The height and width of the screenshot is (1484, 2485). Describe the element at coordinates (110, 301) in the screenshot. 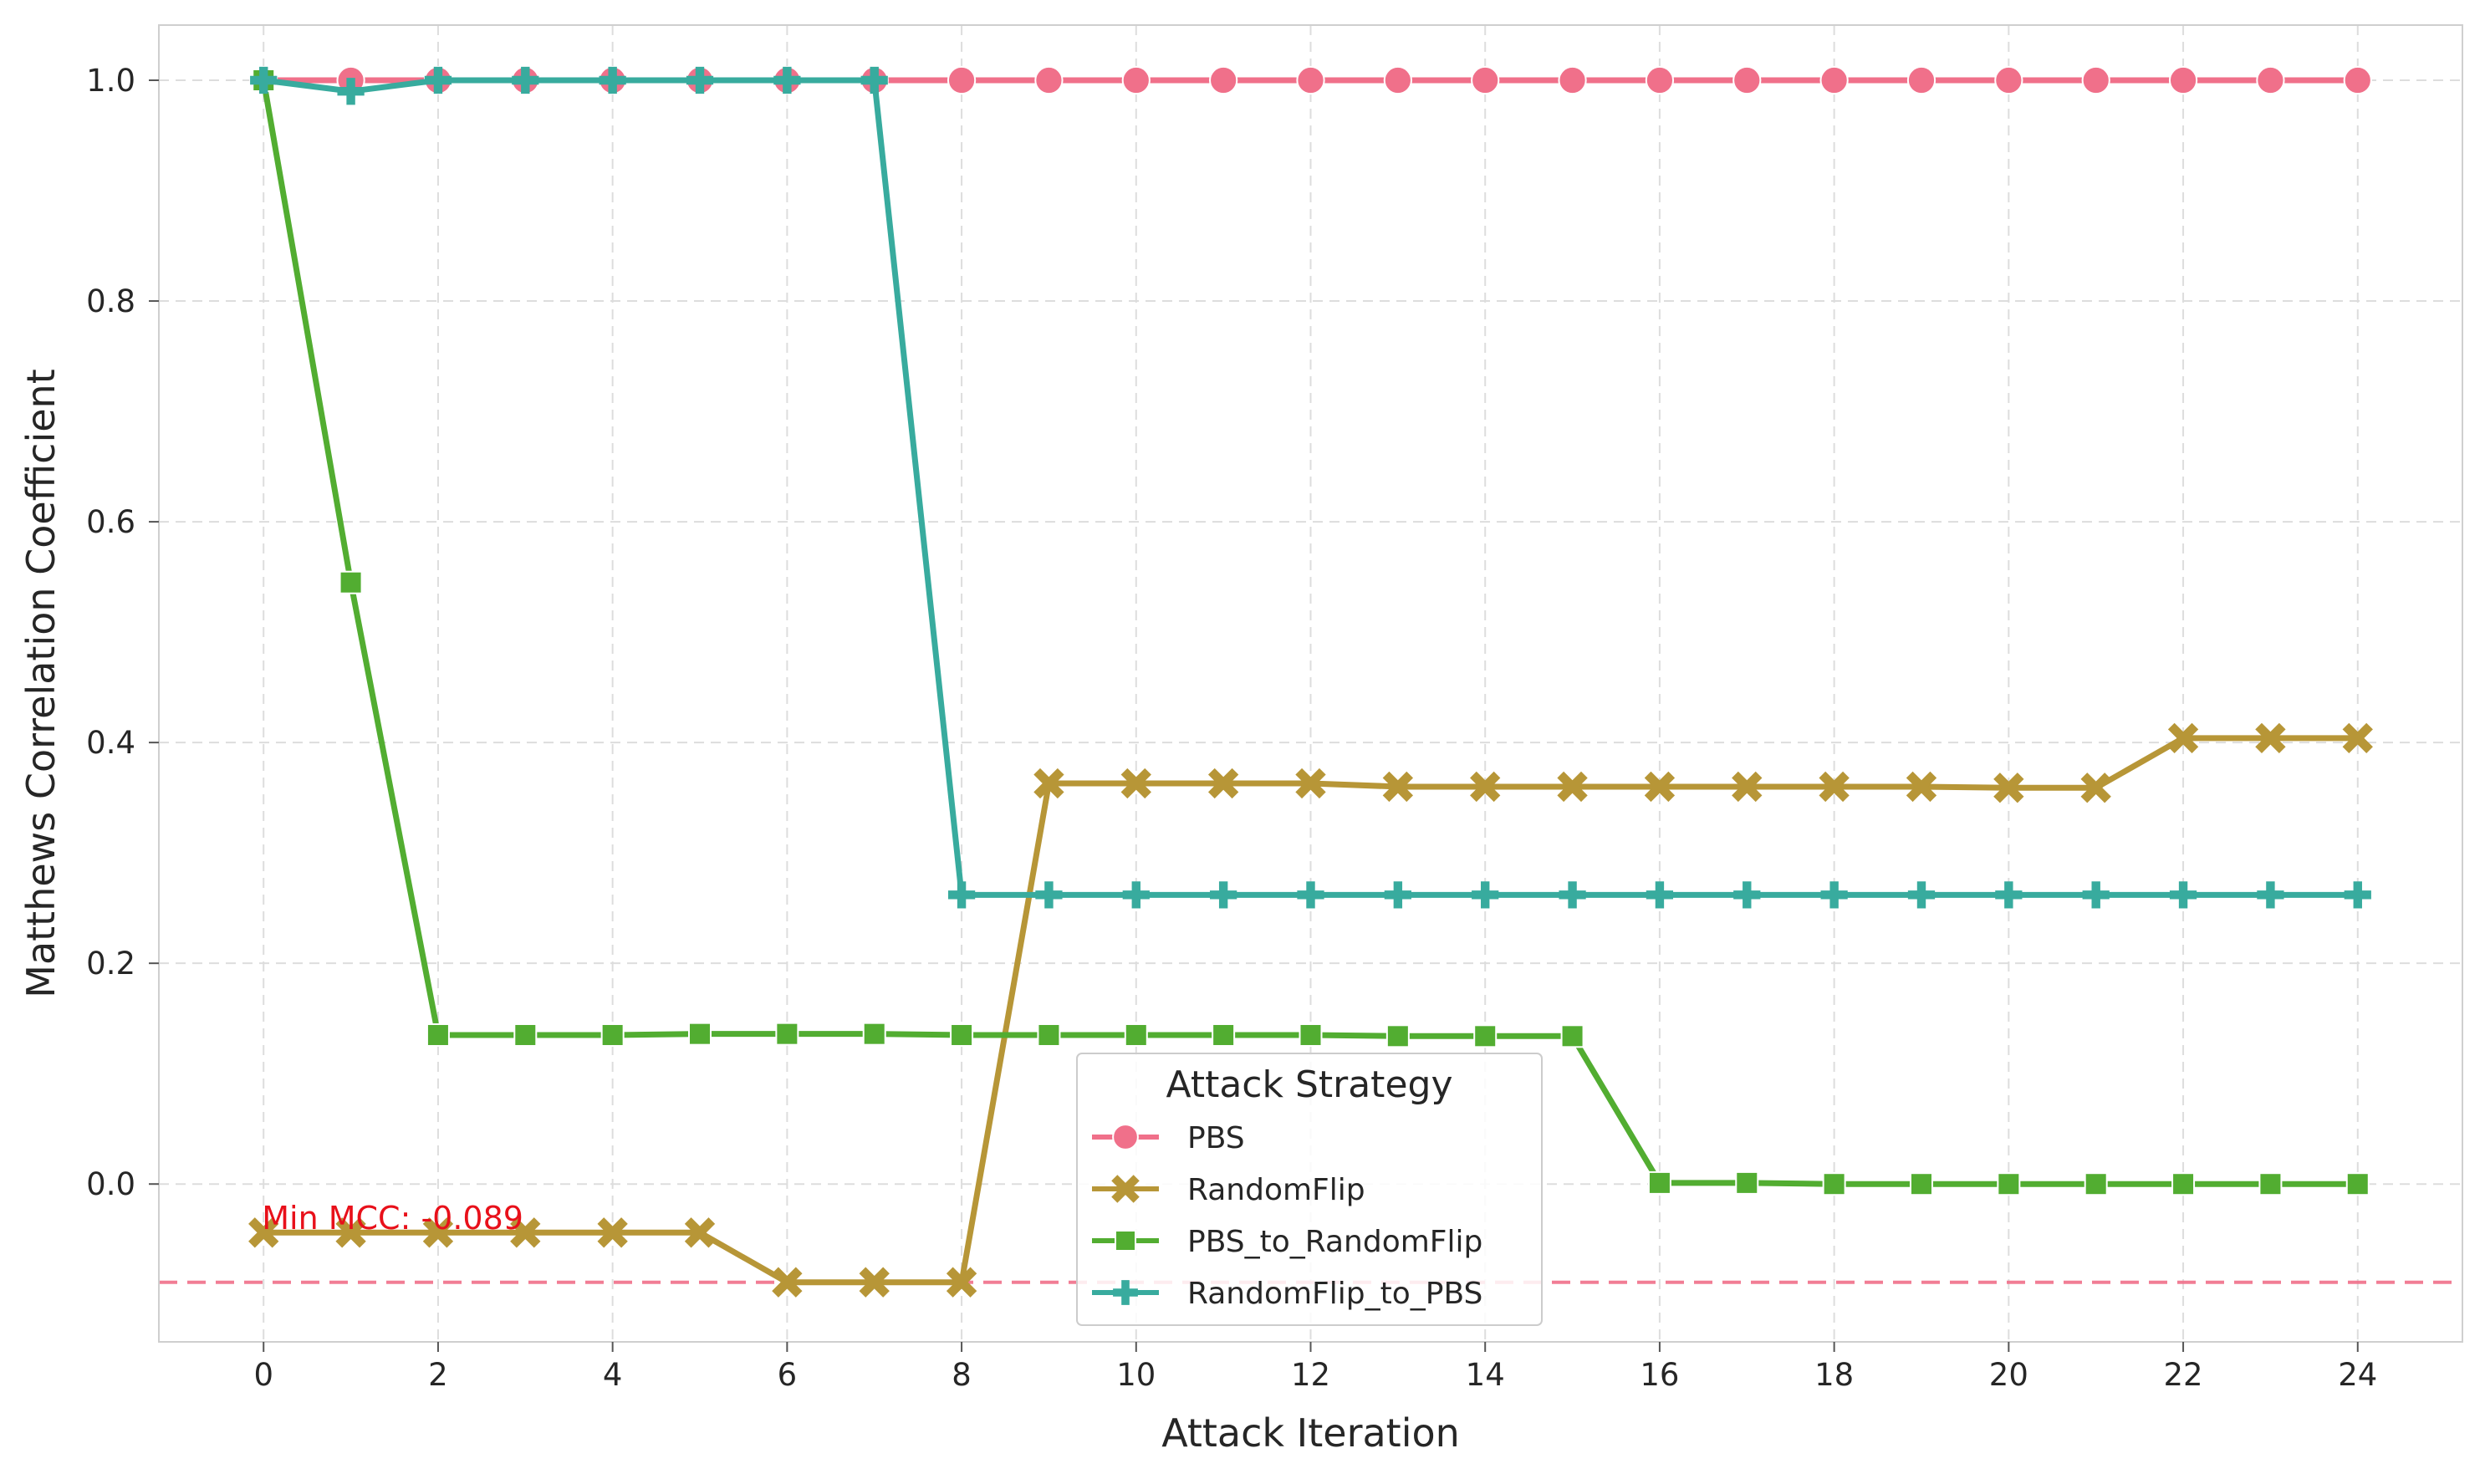

I see `y-tick-label: 0.8` at that location.